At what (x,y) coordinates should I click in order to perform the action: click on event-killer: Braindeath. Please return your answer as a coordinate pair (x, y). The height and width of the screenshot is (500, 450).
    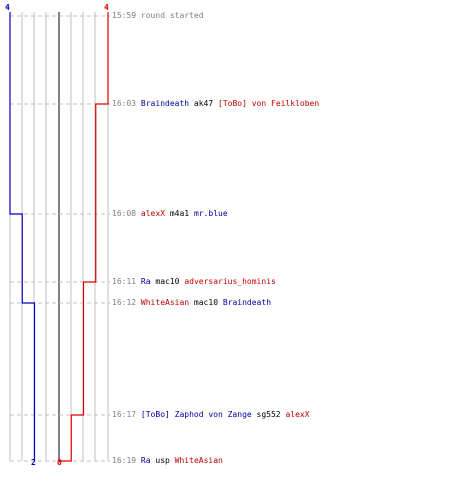
    Looking at the image, I should click on (165, 103).